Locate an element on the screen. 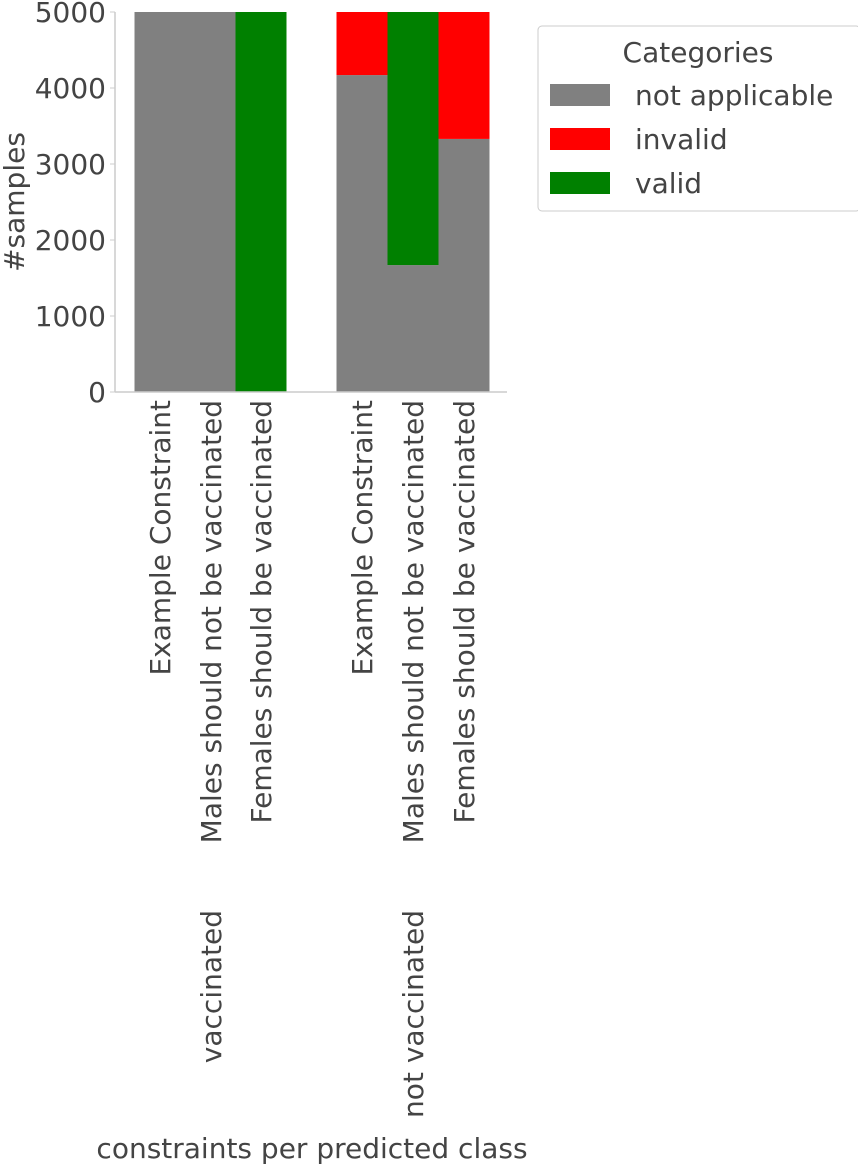 The height and width of the screenshot is (1165, 858). y-axis-label: #samples is located at coordinates (15, 202).